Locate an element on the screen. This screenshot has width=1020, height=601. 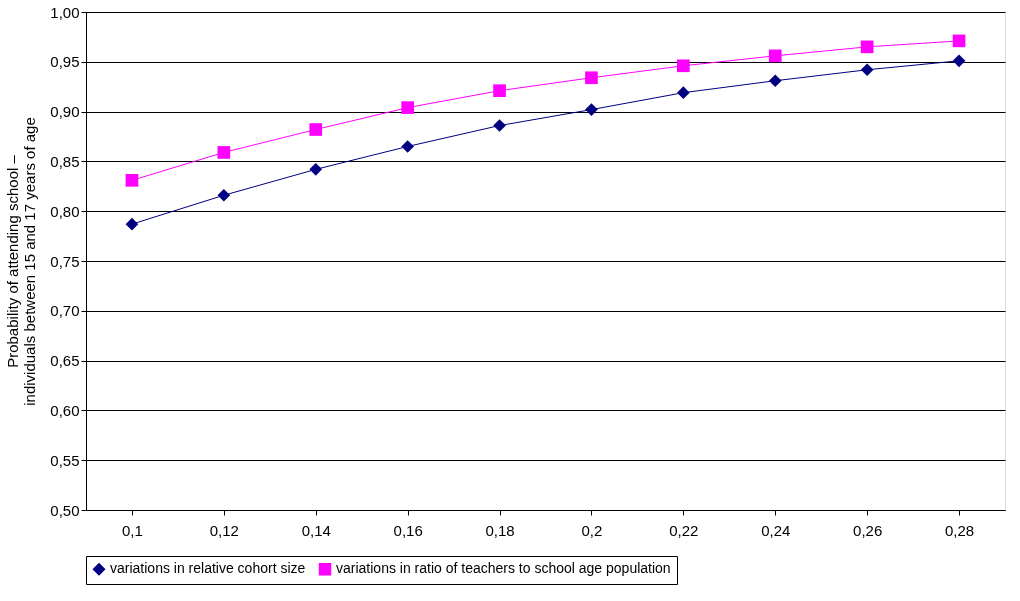
x-tick-label: 0,2 is located at coordinates (592, 530).